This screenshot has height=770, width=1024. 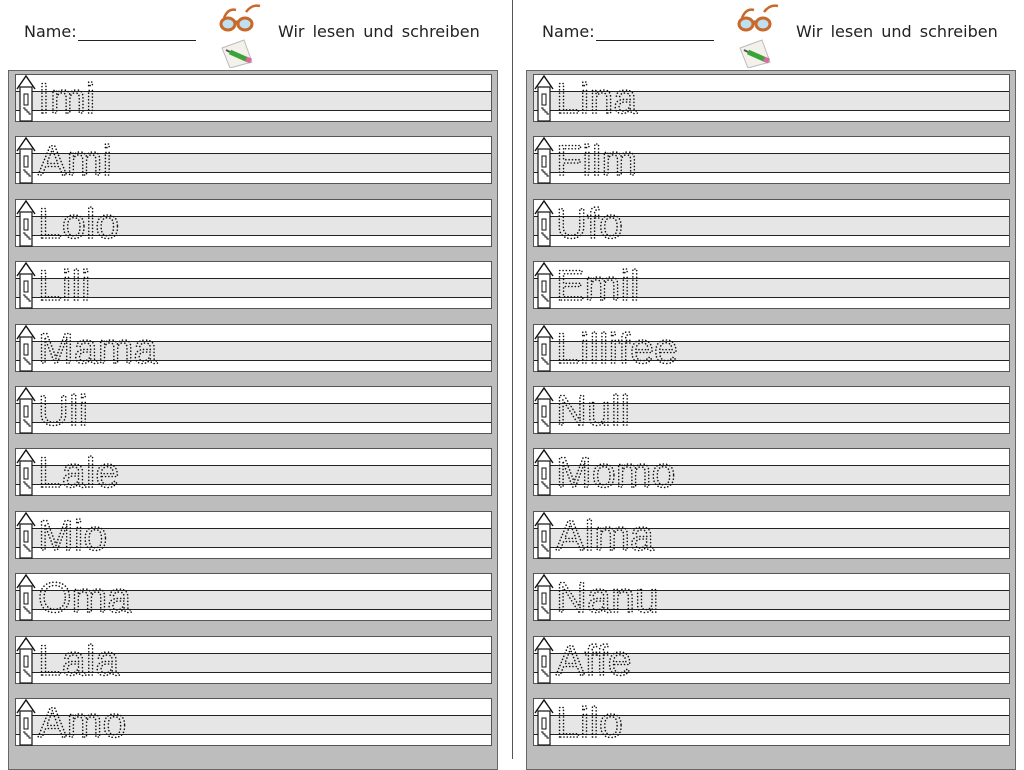 I want to click on trace-word: Mio, so click(x=72, y=536).